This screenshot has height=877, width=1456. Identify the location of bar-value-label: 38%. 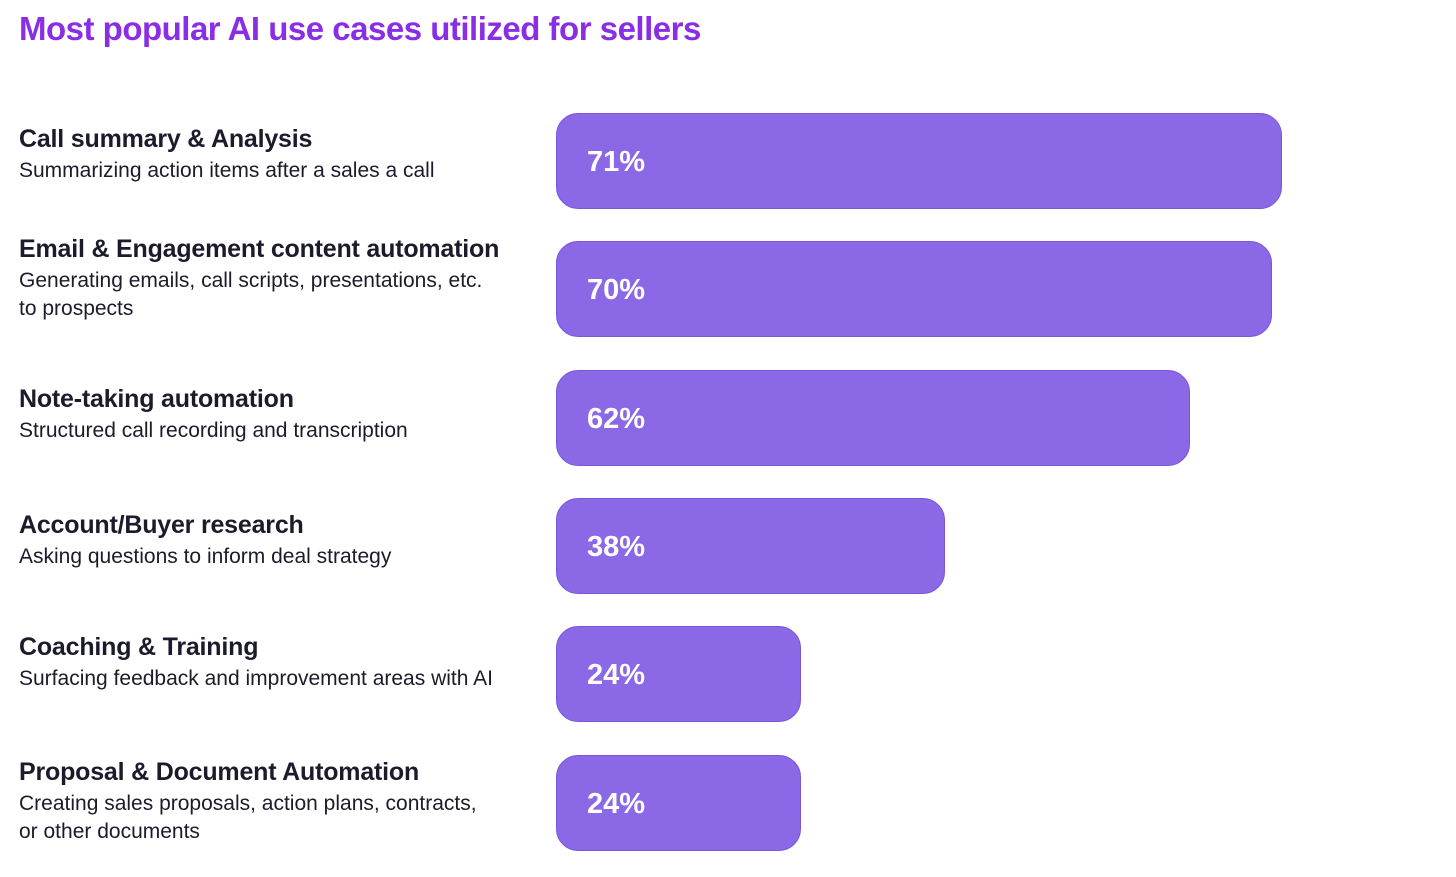
(616, 547).